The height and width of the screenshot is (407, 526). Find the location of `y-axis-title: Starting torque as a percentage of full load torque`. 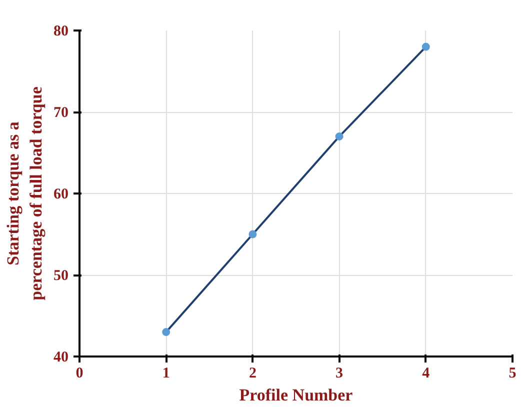

y-axis-title: Starting torque as a percentage of full load torque is located at coordinates (25, 193).